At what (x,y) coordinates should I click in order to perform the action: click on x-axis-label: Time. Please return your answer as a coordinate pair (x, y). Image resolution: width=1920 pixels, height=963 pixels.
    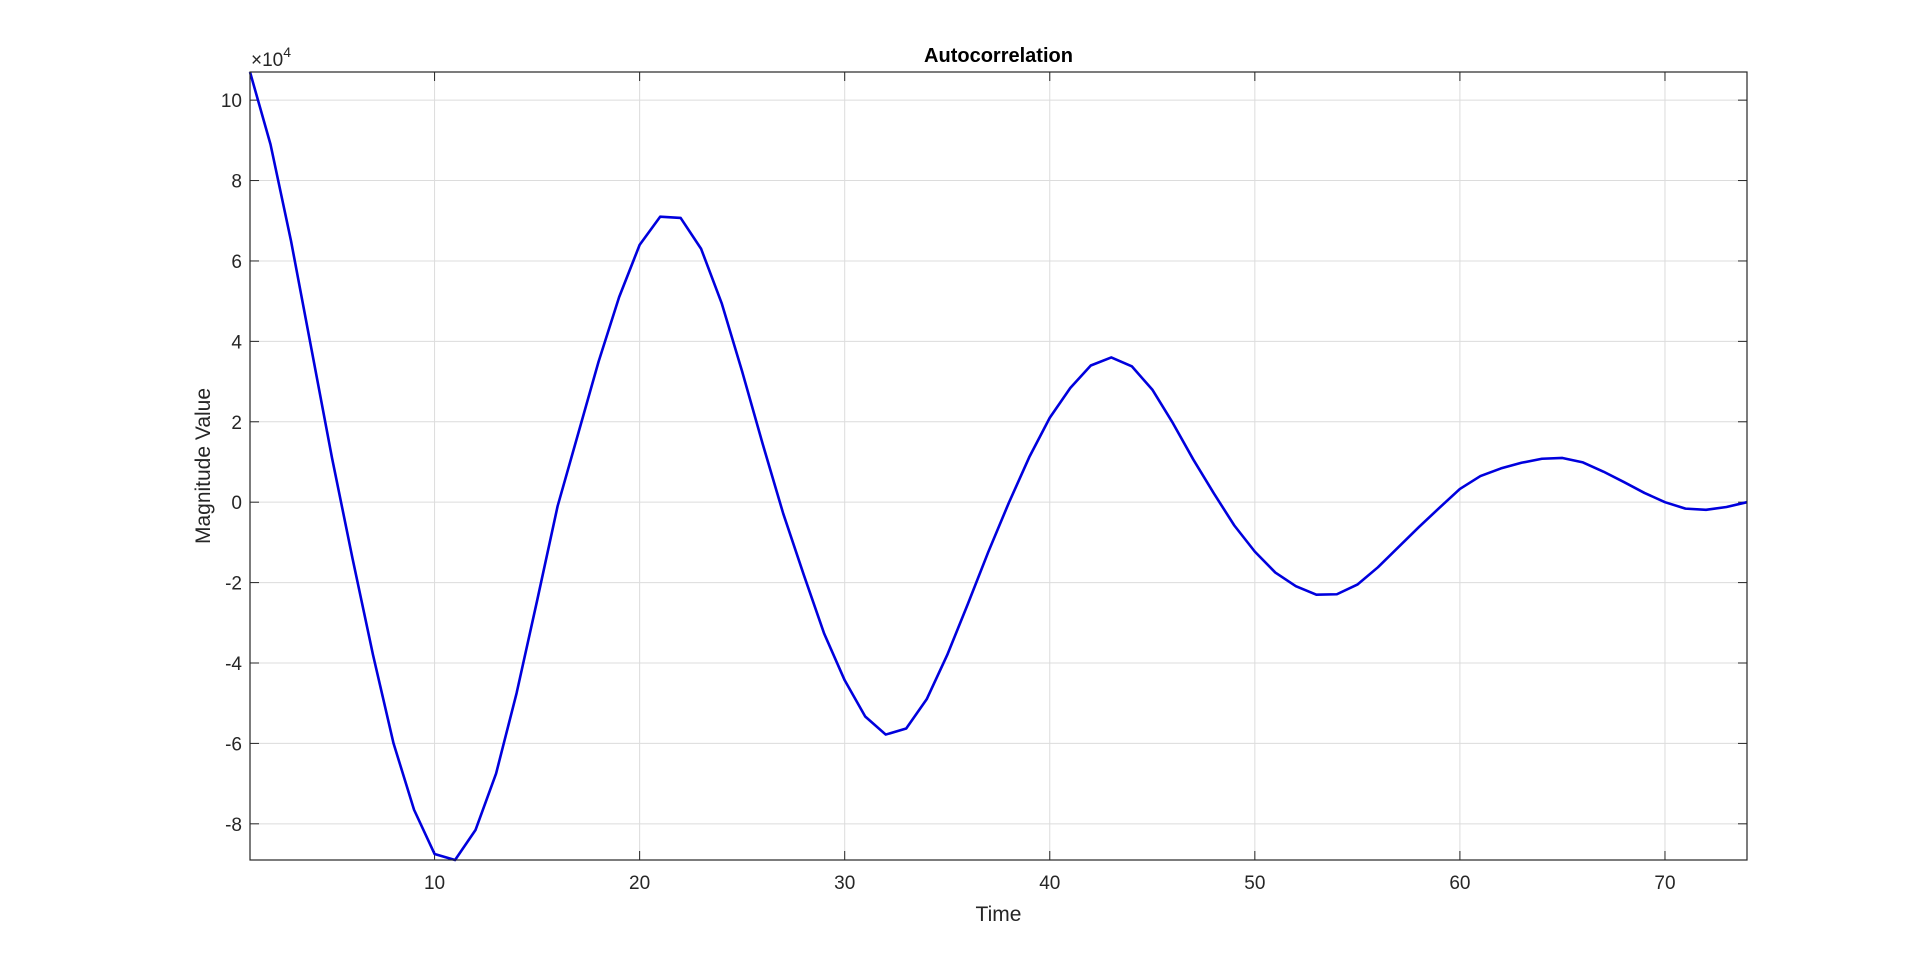
    Looking at the image, I should click on (999, 914).